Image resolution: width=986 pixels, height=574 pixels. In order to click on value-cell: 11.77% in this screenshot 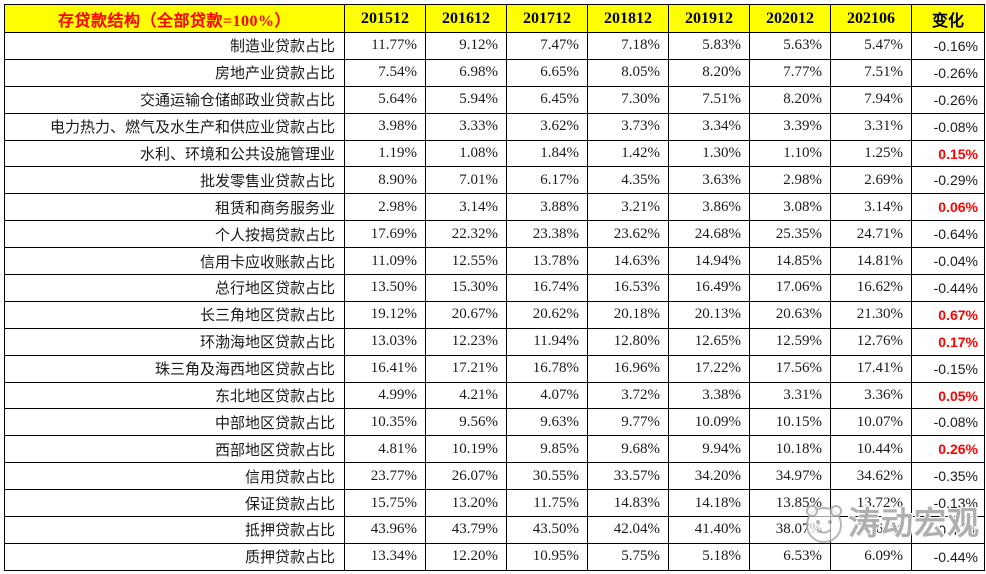, I will do `click(385, 46)`.